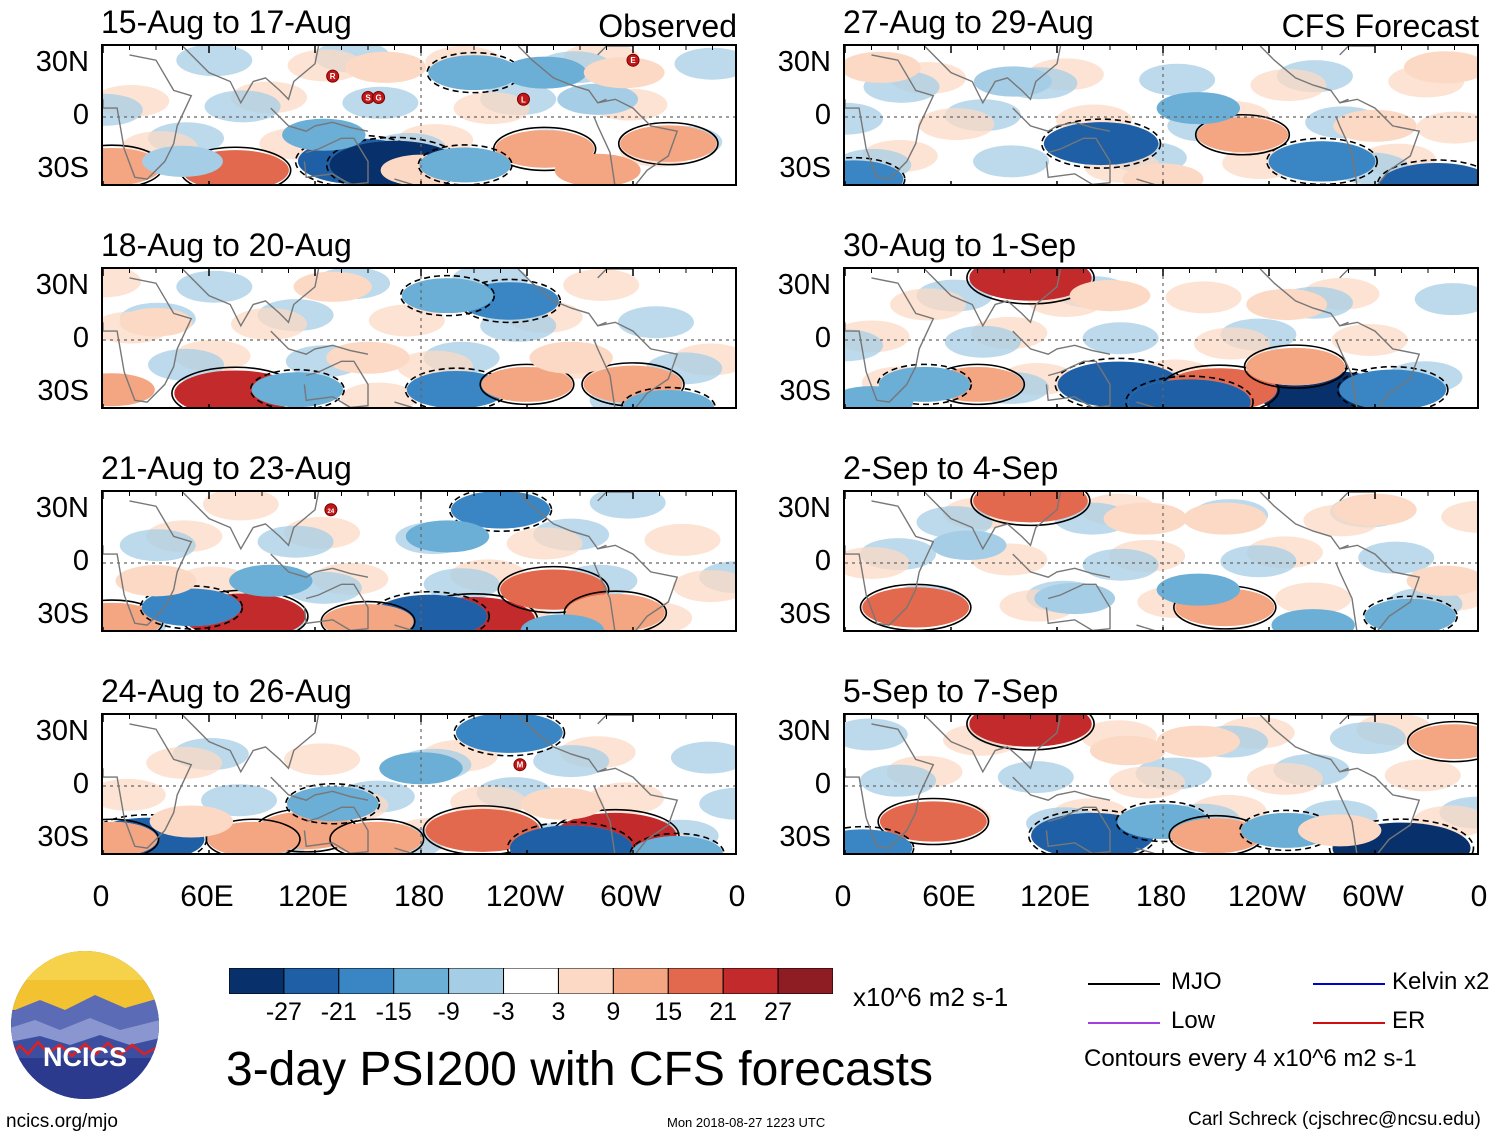 Image resolution: width=1510 pixels, height=1137 pixels. What do you see at coordinates (226, 468) in the screenshot?
I see `panel-title: 21-Aug to 23-Aug` at bounding box center [226, 468].